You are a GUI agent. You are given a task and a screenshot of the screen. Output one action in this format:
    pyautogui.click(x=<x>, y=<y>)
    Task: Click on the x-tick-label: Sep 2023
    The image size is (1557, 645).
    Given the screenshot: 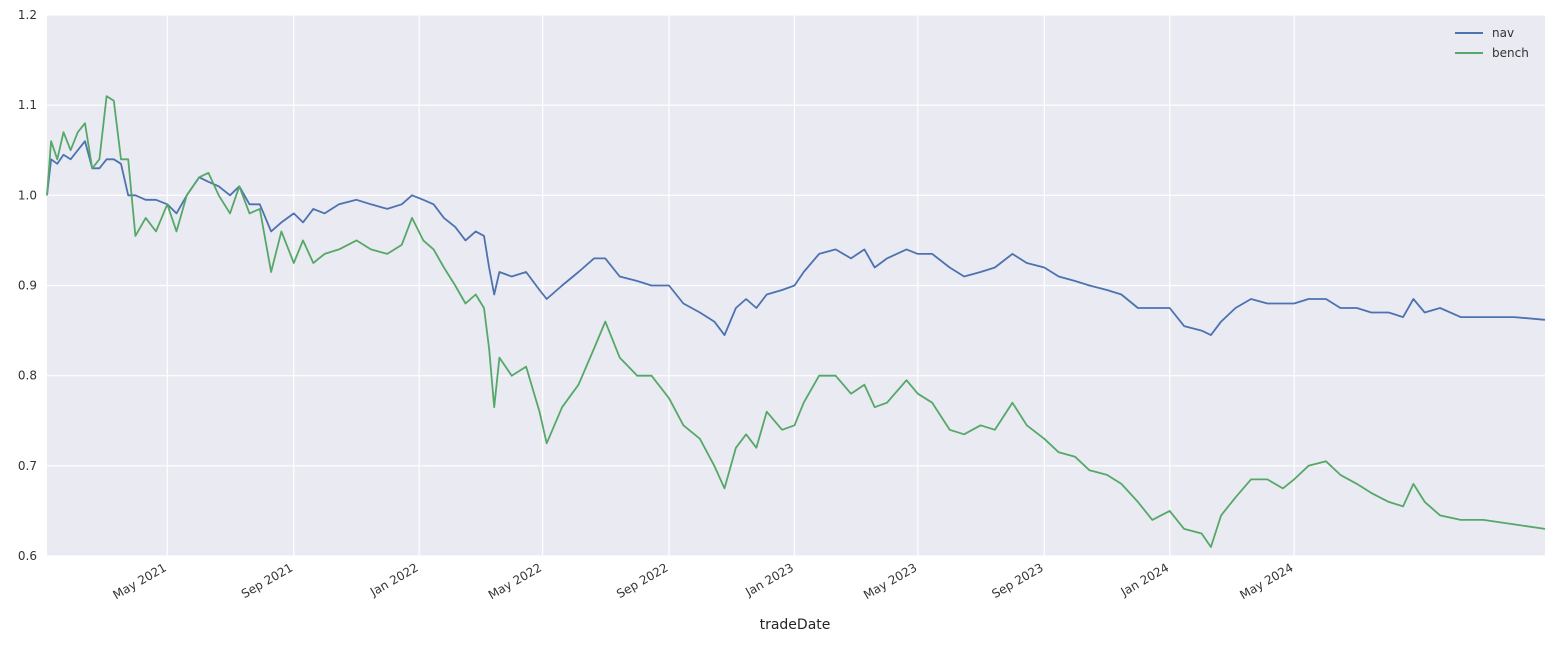 What is the action you would take?
    pyautogui.click(x=1017, y=580)
    